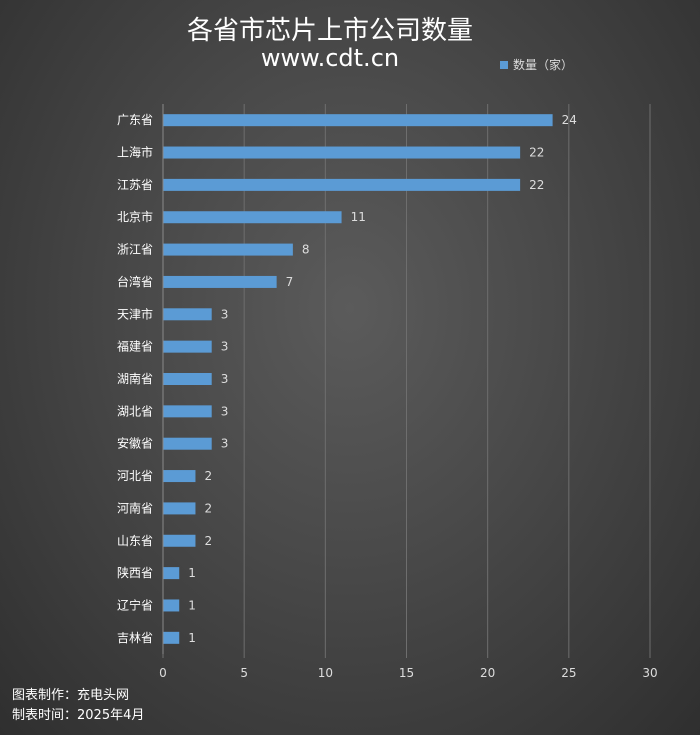 This screenshot has width=700, height=735. What do you see at coordinates (135, 378) in the screenshot?
I see `category-label: 湖南省` at bounding box center [135, 378].